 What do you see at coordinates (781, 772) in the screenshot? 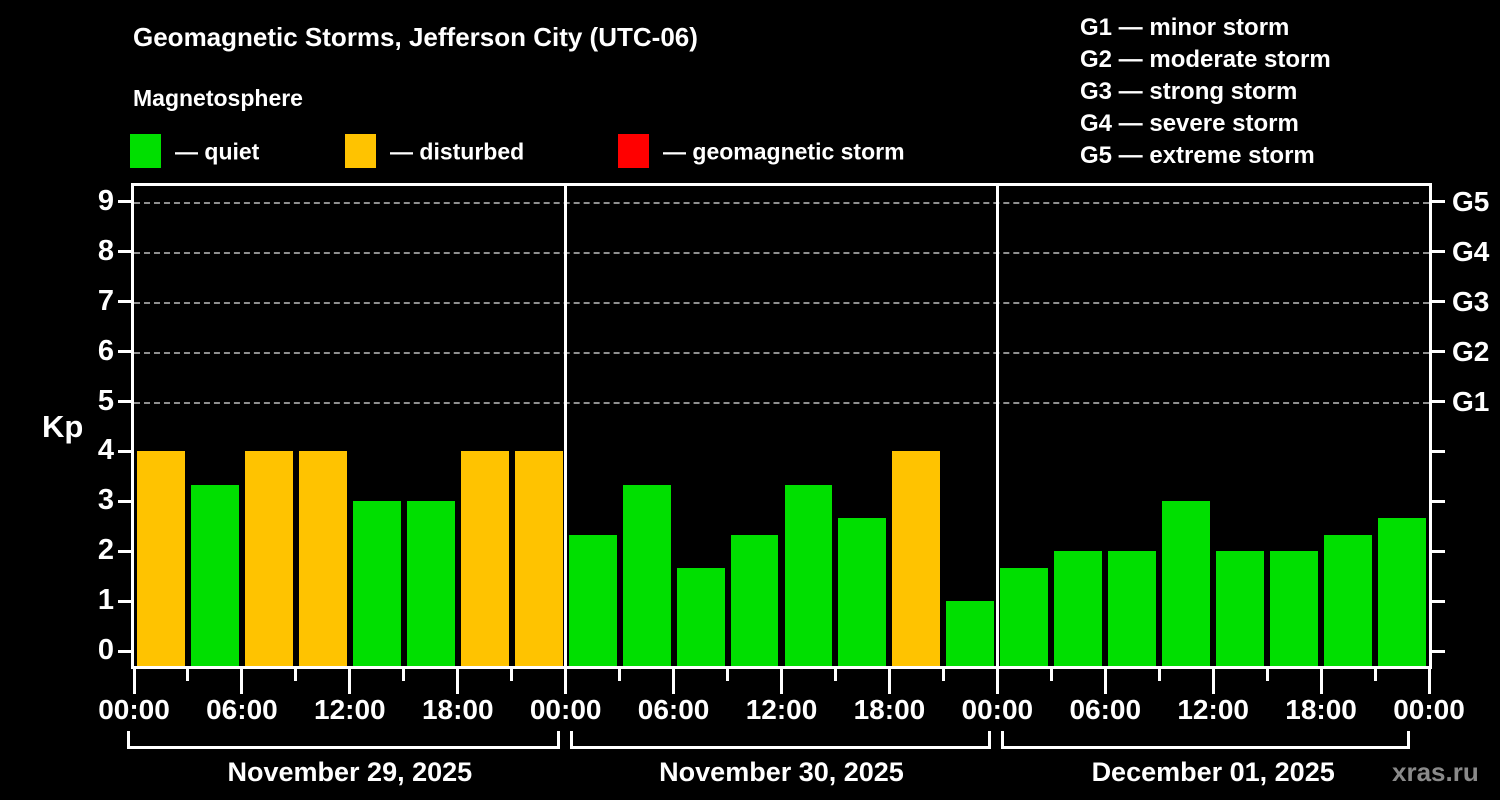
I see `date-label: November 30, 2025` at bounding box center [781, 772].